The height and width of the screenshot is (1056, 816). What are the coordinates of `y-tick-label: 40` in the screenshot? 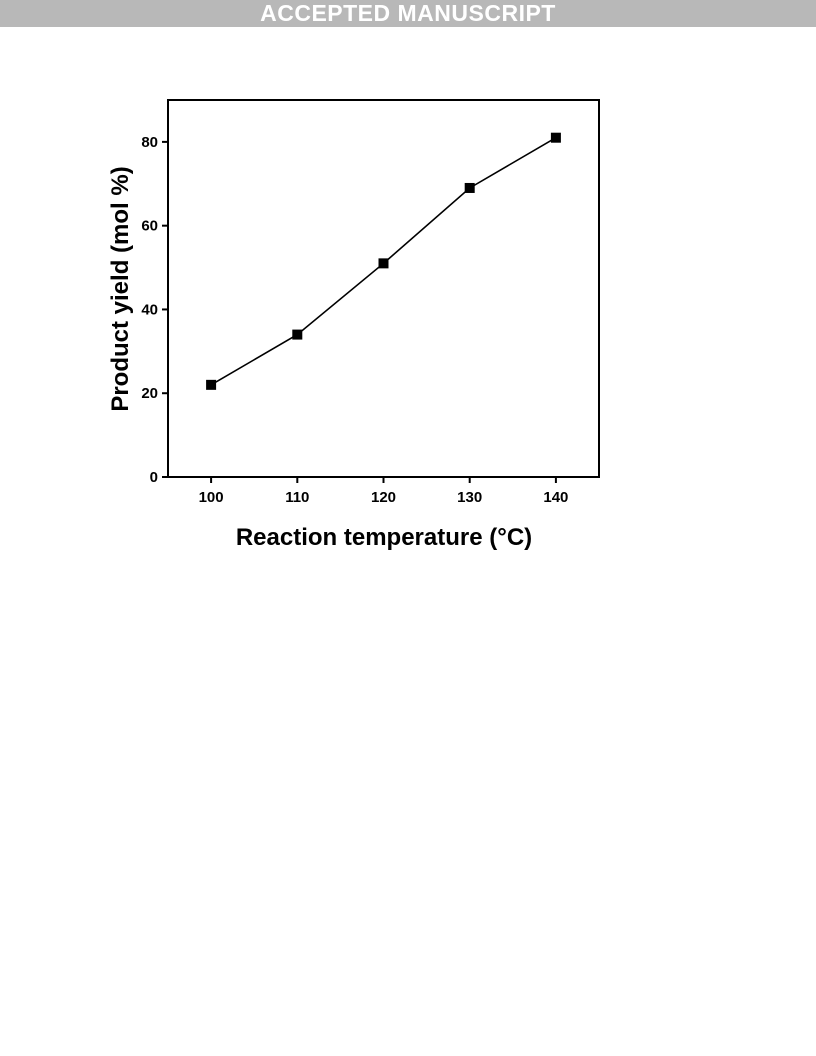 It's located at (149, 309).